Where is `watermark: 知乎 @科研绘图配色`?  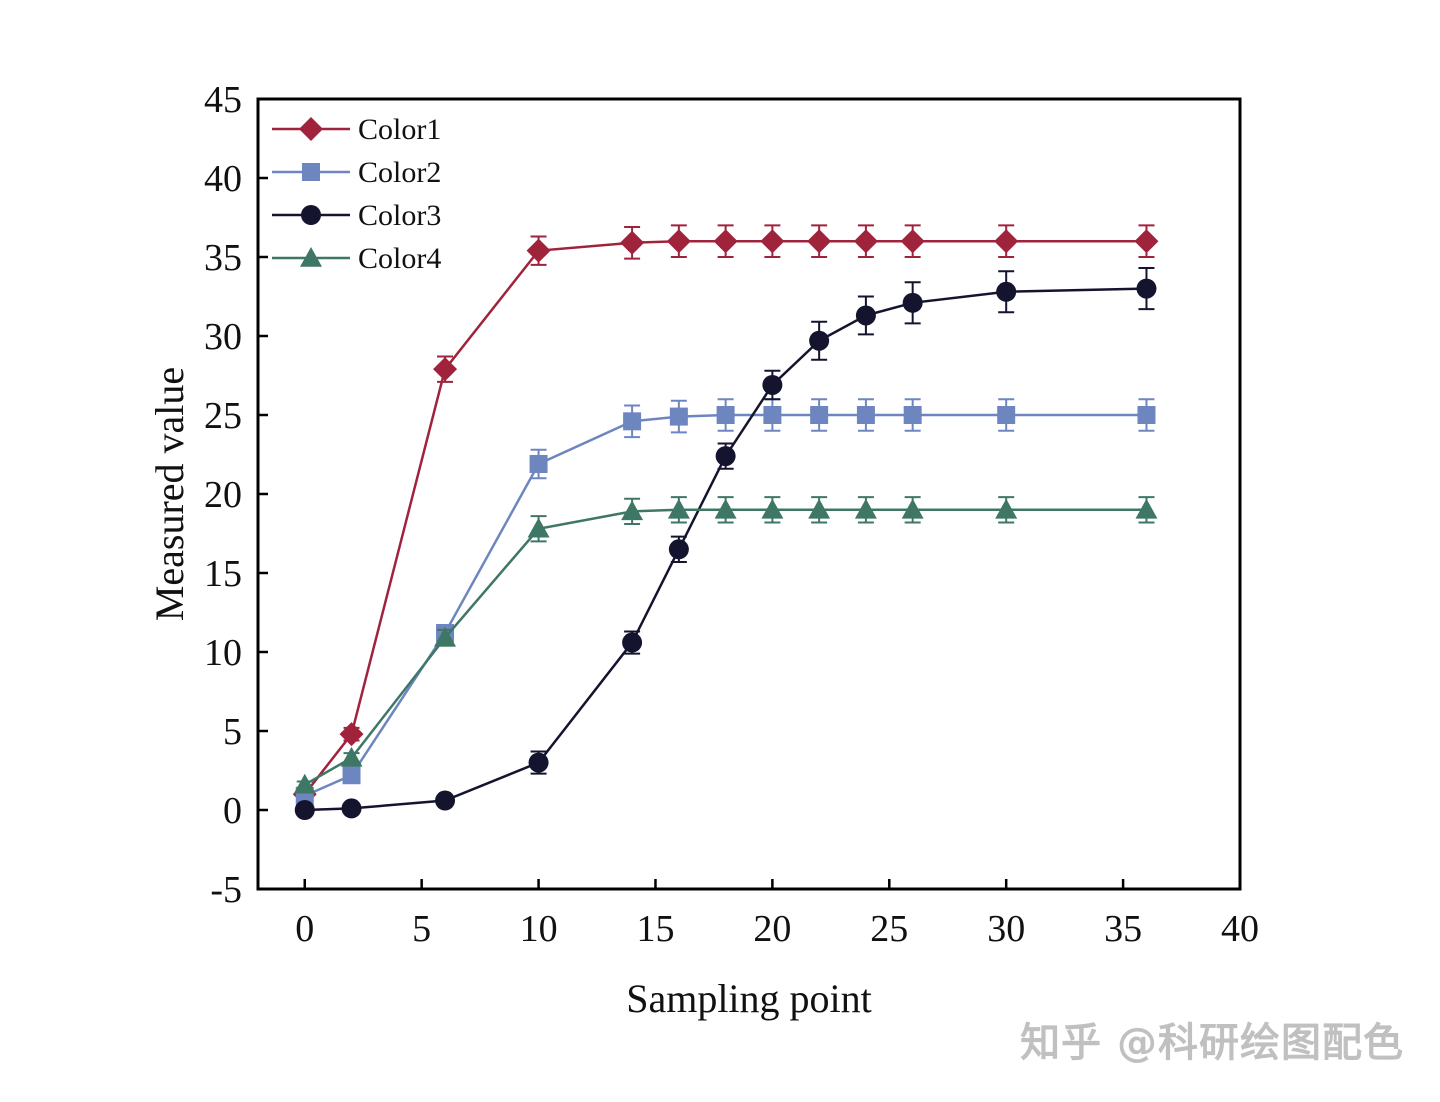
watermark: 知乎 @科研绘图配色 is located at coordinates (1212, 1043).